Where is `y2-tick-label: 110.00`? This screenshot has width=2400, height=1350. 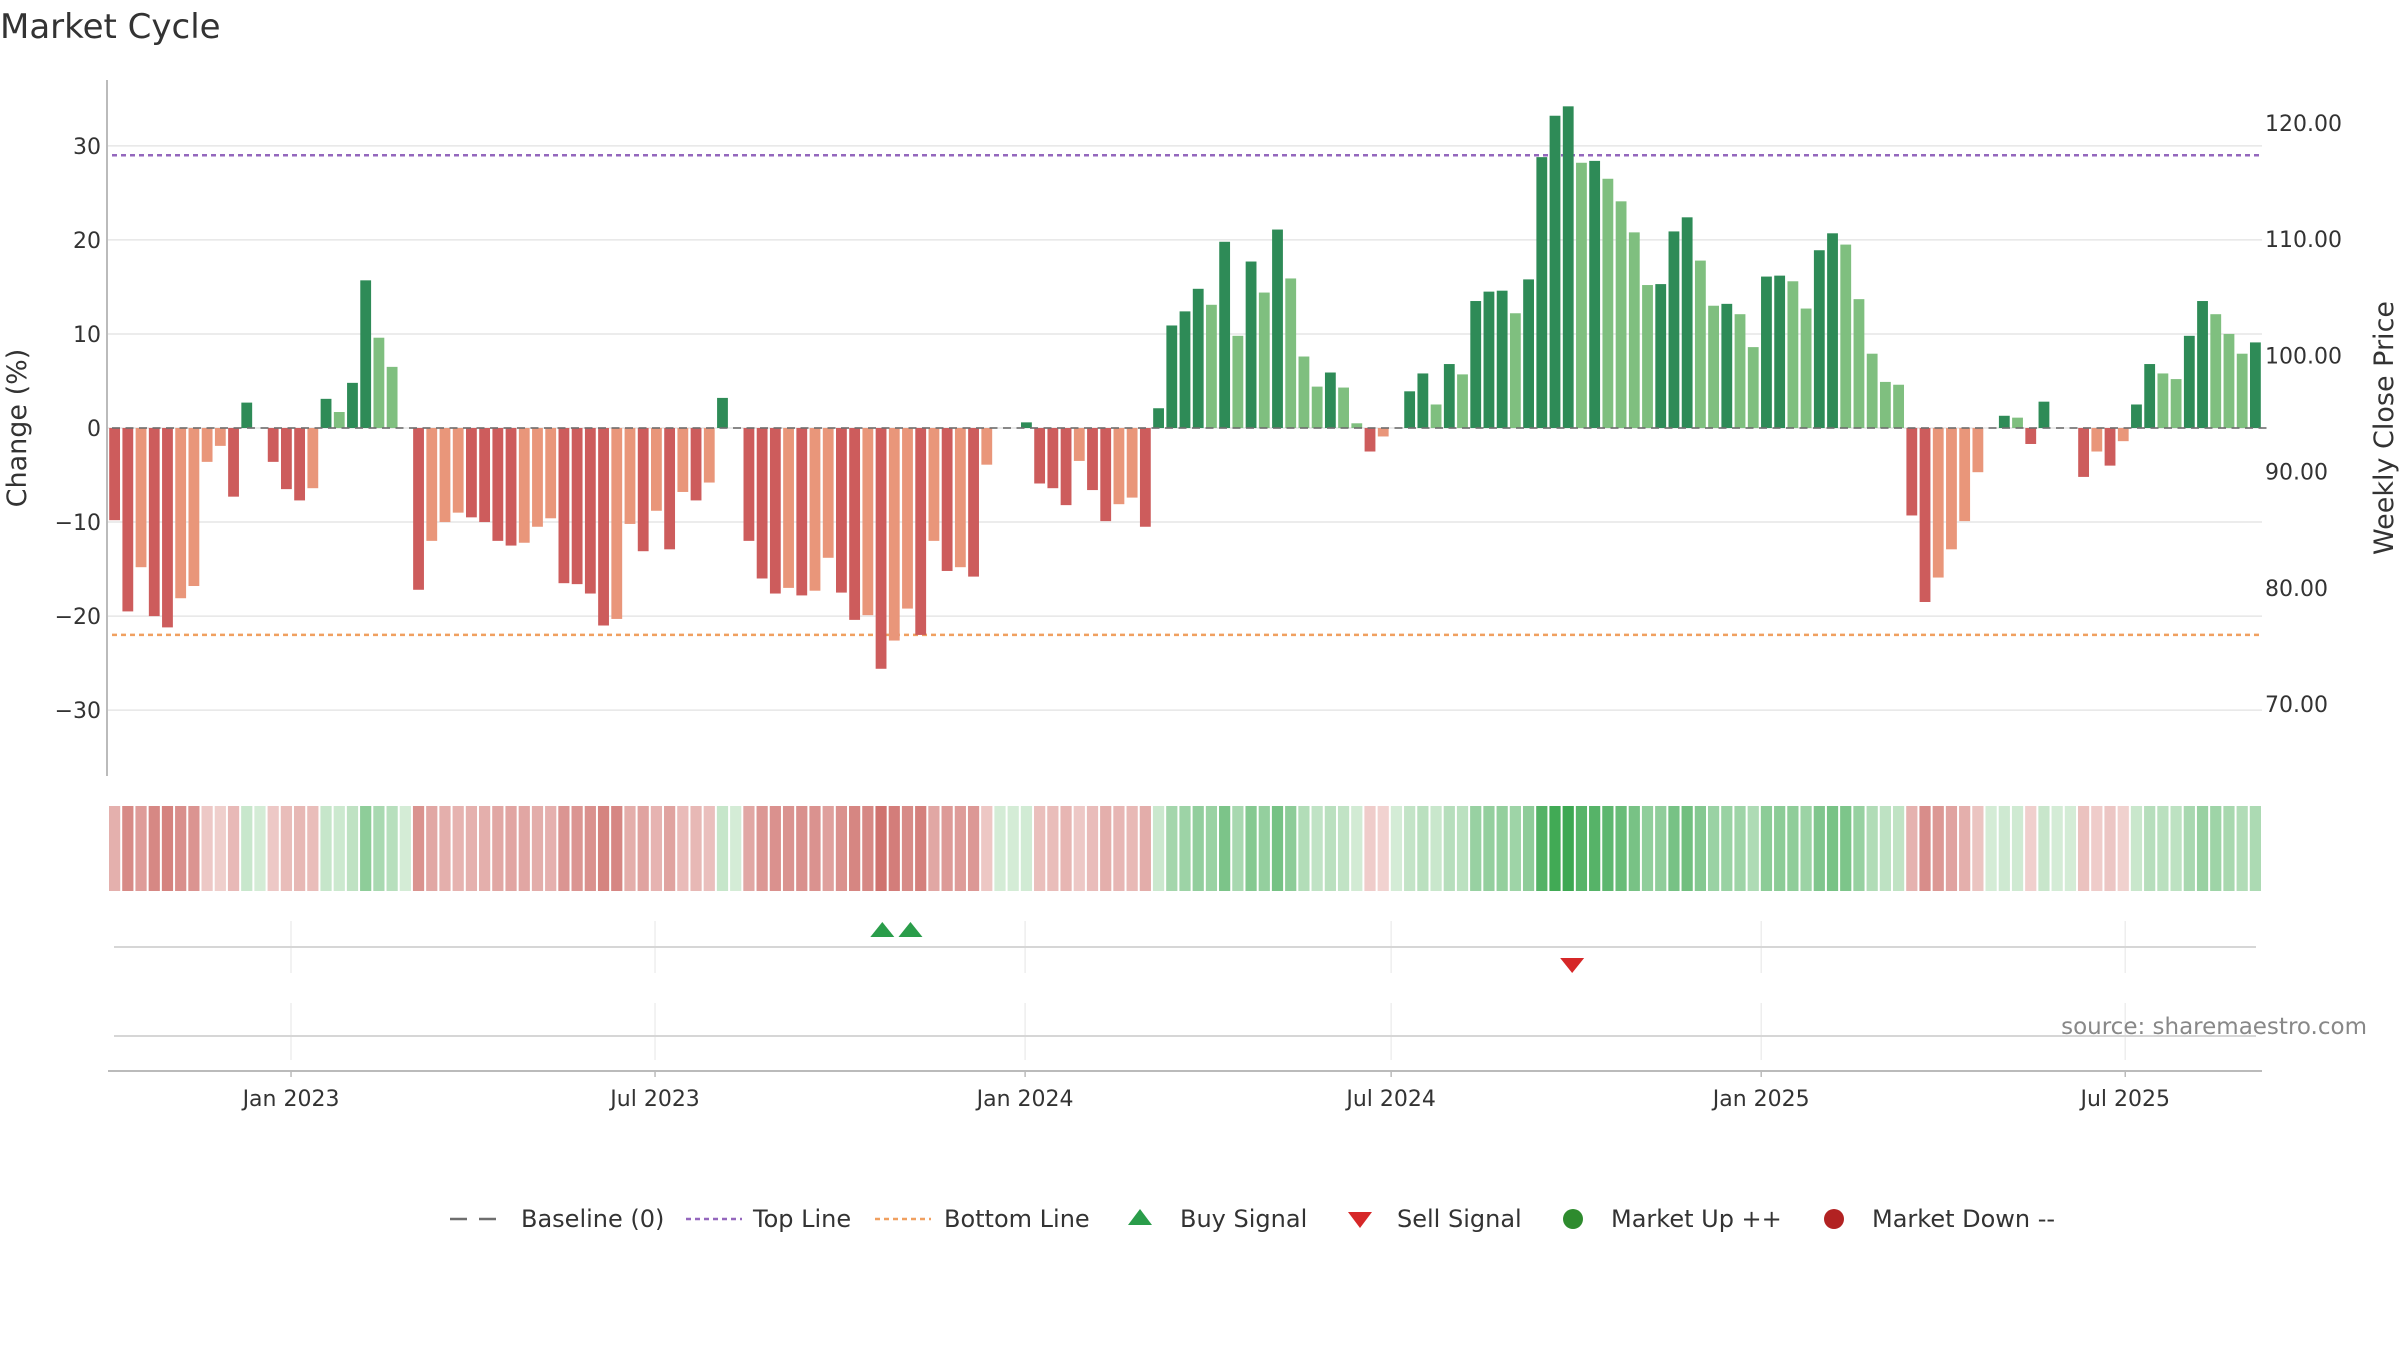 y2-tick-label: 110.00 is located at coordinates (2303, 240).